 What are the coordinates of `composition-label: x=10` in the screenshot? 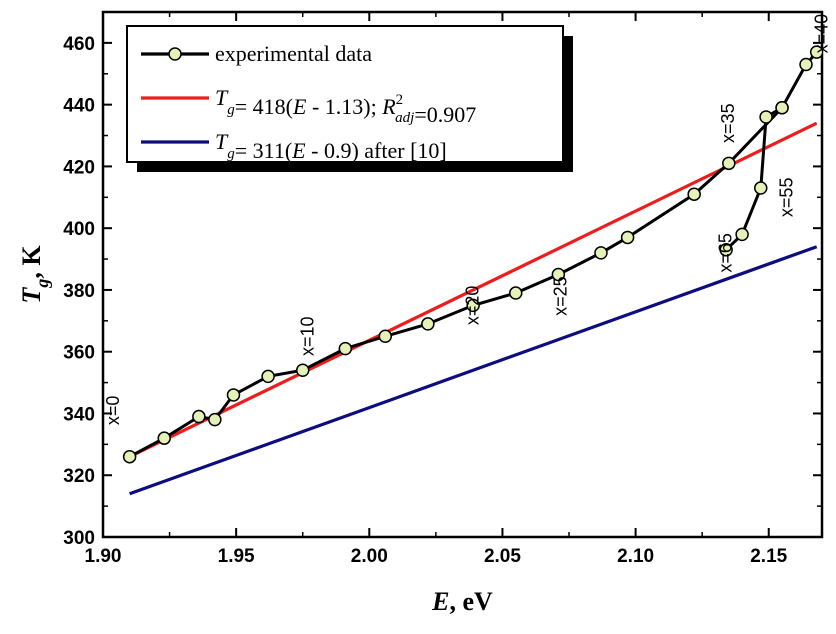 It's located at (307, 336).